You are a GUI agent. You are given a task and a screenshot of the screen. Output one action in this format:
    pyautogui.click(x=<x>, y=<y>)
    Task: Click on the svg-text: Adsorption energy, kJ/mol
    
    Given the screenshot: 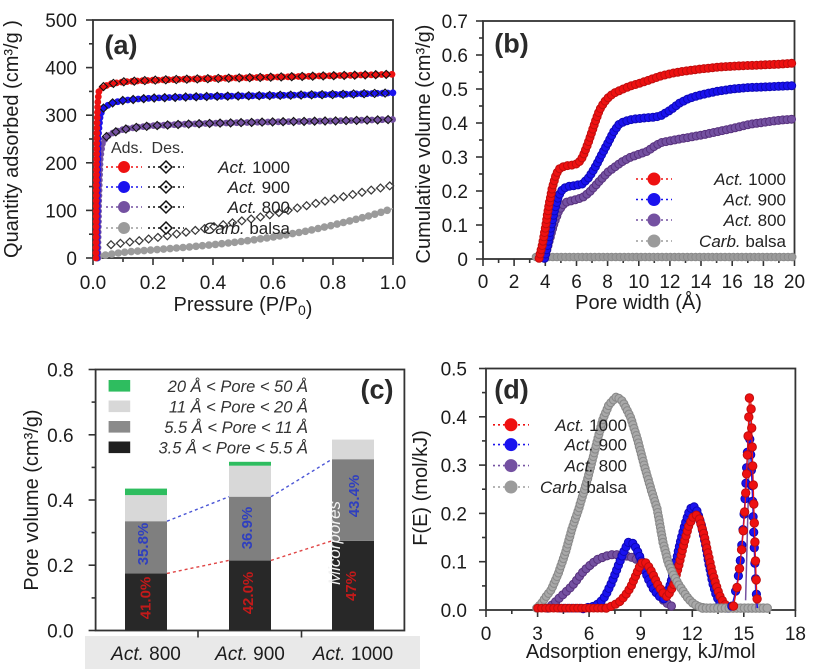 What is the action you would take?
    pyautogui.click(x=641, y=652)
    